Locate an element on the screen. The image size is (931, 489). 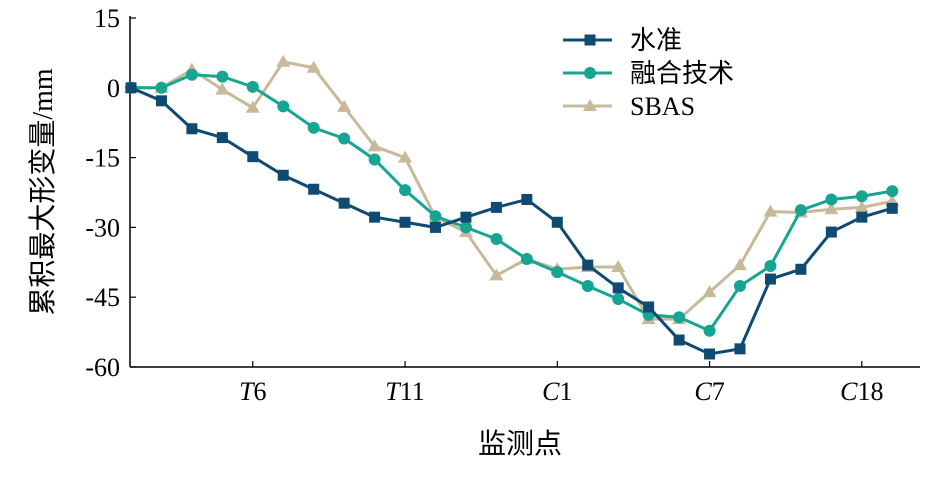
legend-label: 水准 is located at coordinates (656, 40).